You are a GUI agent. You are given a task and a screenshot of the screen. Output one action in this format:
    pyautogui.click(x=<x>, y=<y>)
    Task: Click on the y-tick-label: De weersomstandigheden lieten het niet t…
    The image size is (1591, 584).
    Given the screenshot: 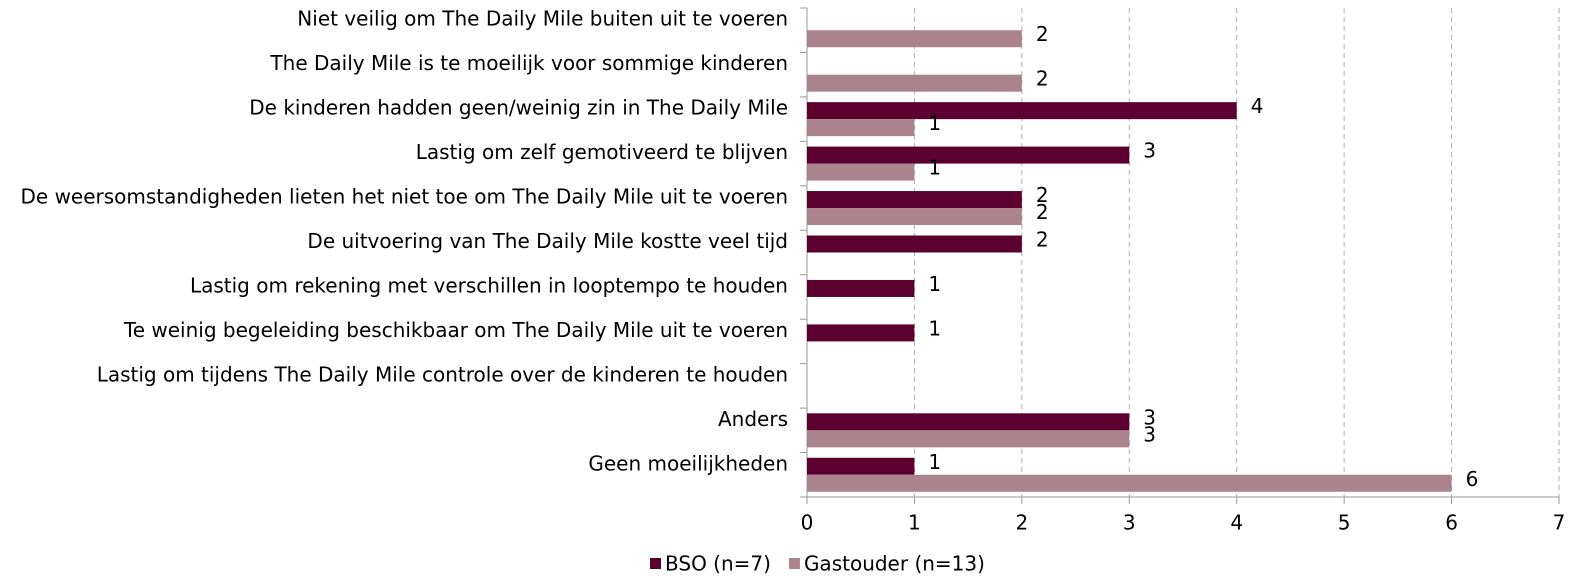 What is the action you would take?
    pyautogui.click(x=405, y=197)
    